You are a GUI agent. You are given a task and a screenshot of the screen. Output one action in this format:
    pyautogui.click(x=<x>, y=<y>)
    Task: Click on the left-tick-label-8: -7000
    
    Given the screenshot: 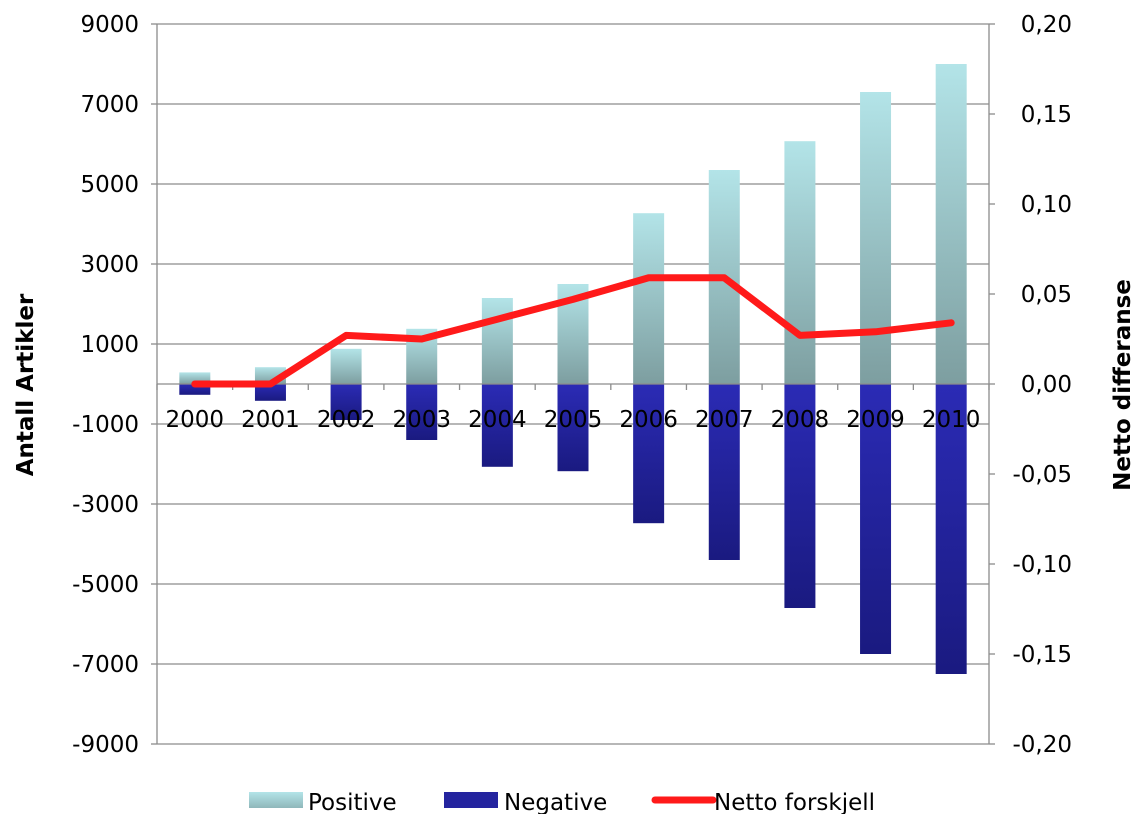 What is the action you would take?
    pyautogui.click(x=105, y=665)
    